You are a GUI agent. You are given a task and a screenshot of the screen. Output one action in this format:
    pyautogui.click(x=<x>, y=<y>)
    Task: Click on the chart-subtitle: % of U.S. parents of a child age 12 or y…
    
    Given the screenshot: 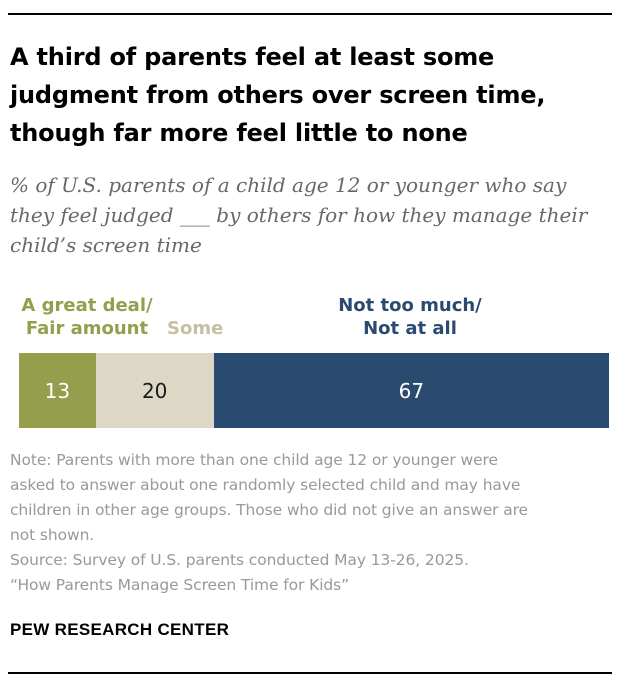 What is the action you would take?
    pyautogui.click(x=299, y=215)
    